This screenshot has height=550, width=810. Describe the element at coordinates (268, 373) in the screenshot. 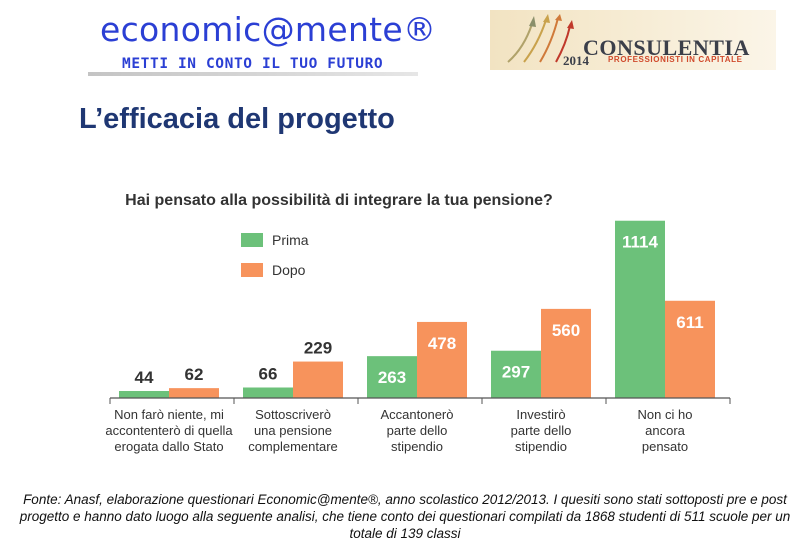

I see `data-label-prima-1: 66` at that location.